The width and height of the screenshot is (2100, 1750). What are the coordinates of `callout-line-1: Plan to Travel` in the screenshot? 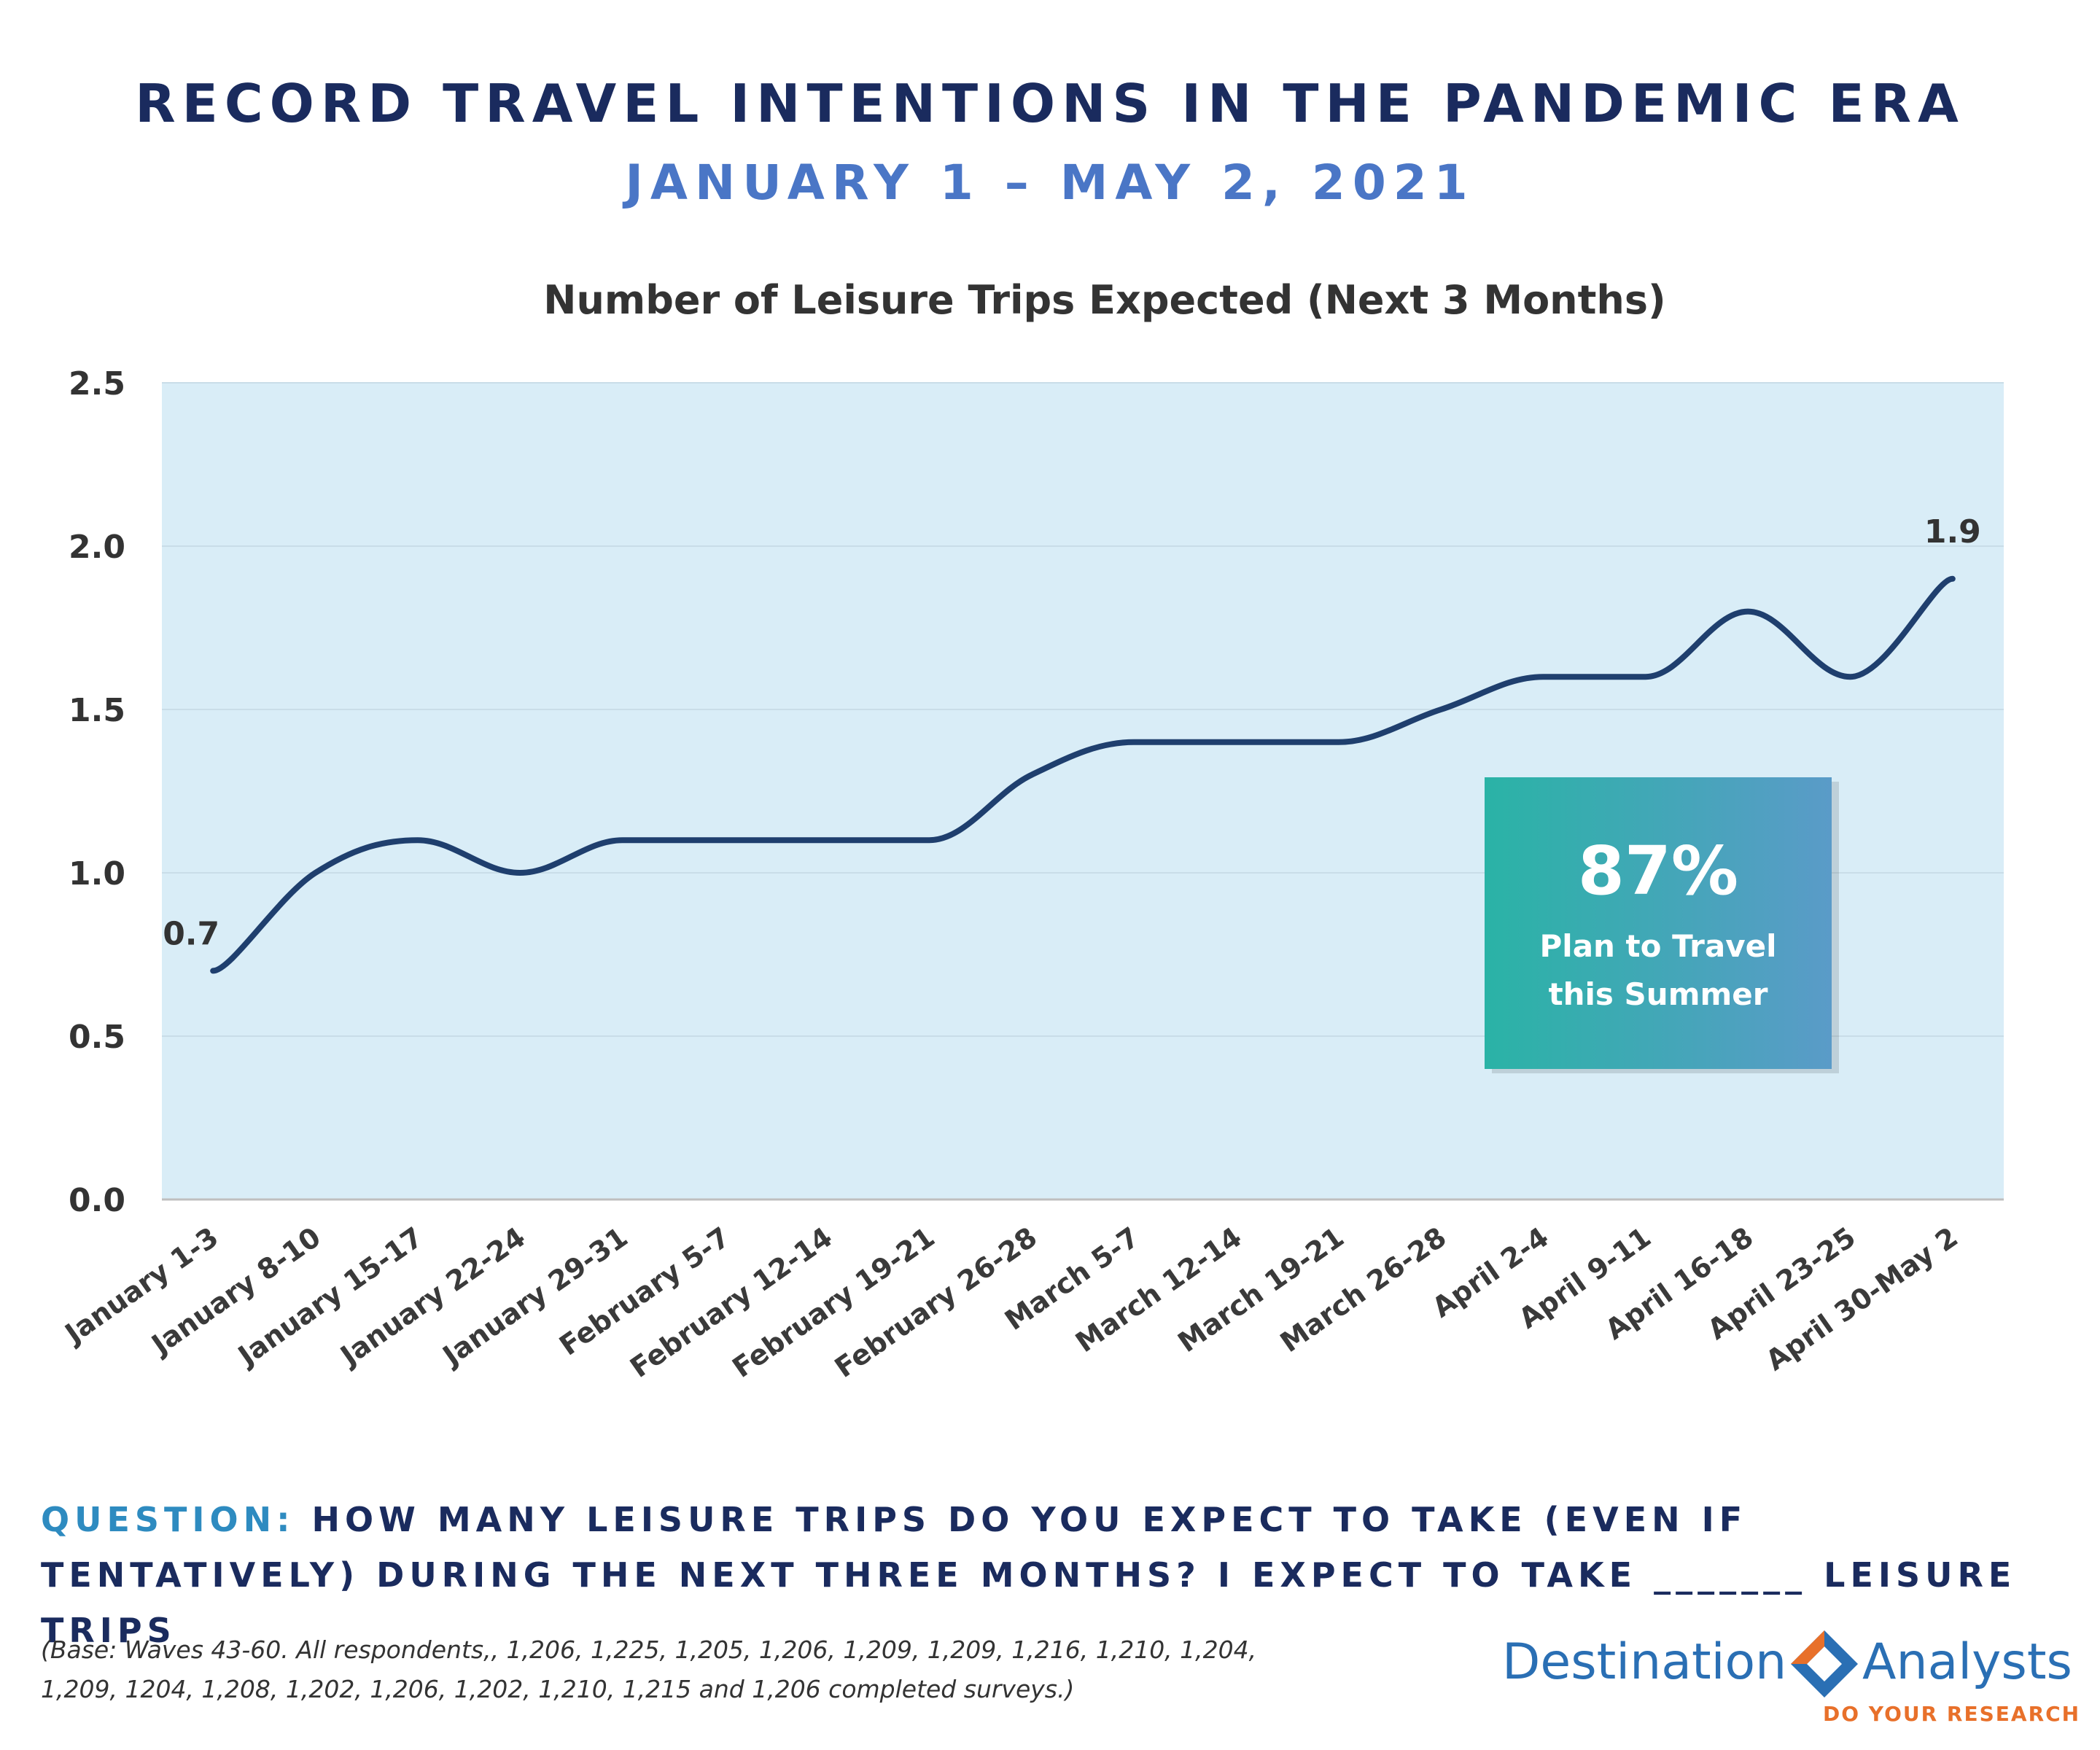 It's located at (1658, 946).